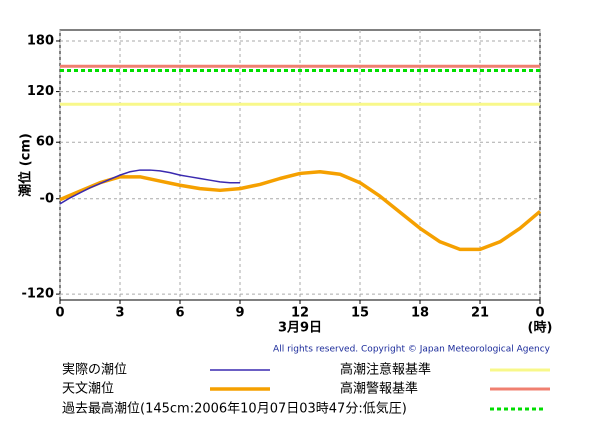  I want to click on legend-label: 高潮注意報基準, so click(385, 370).